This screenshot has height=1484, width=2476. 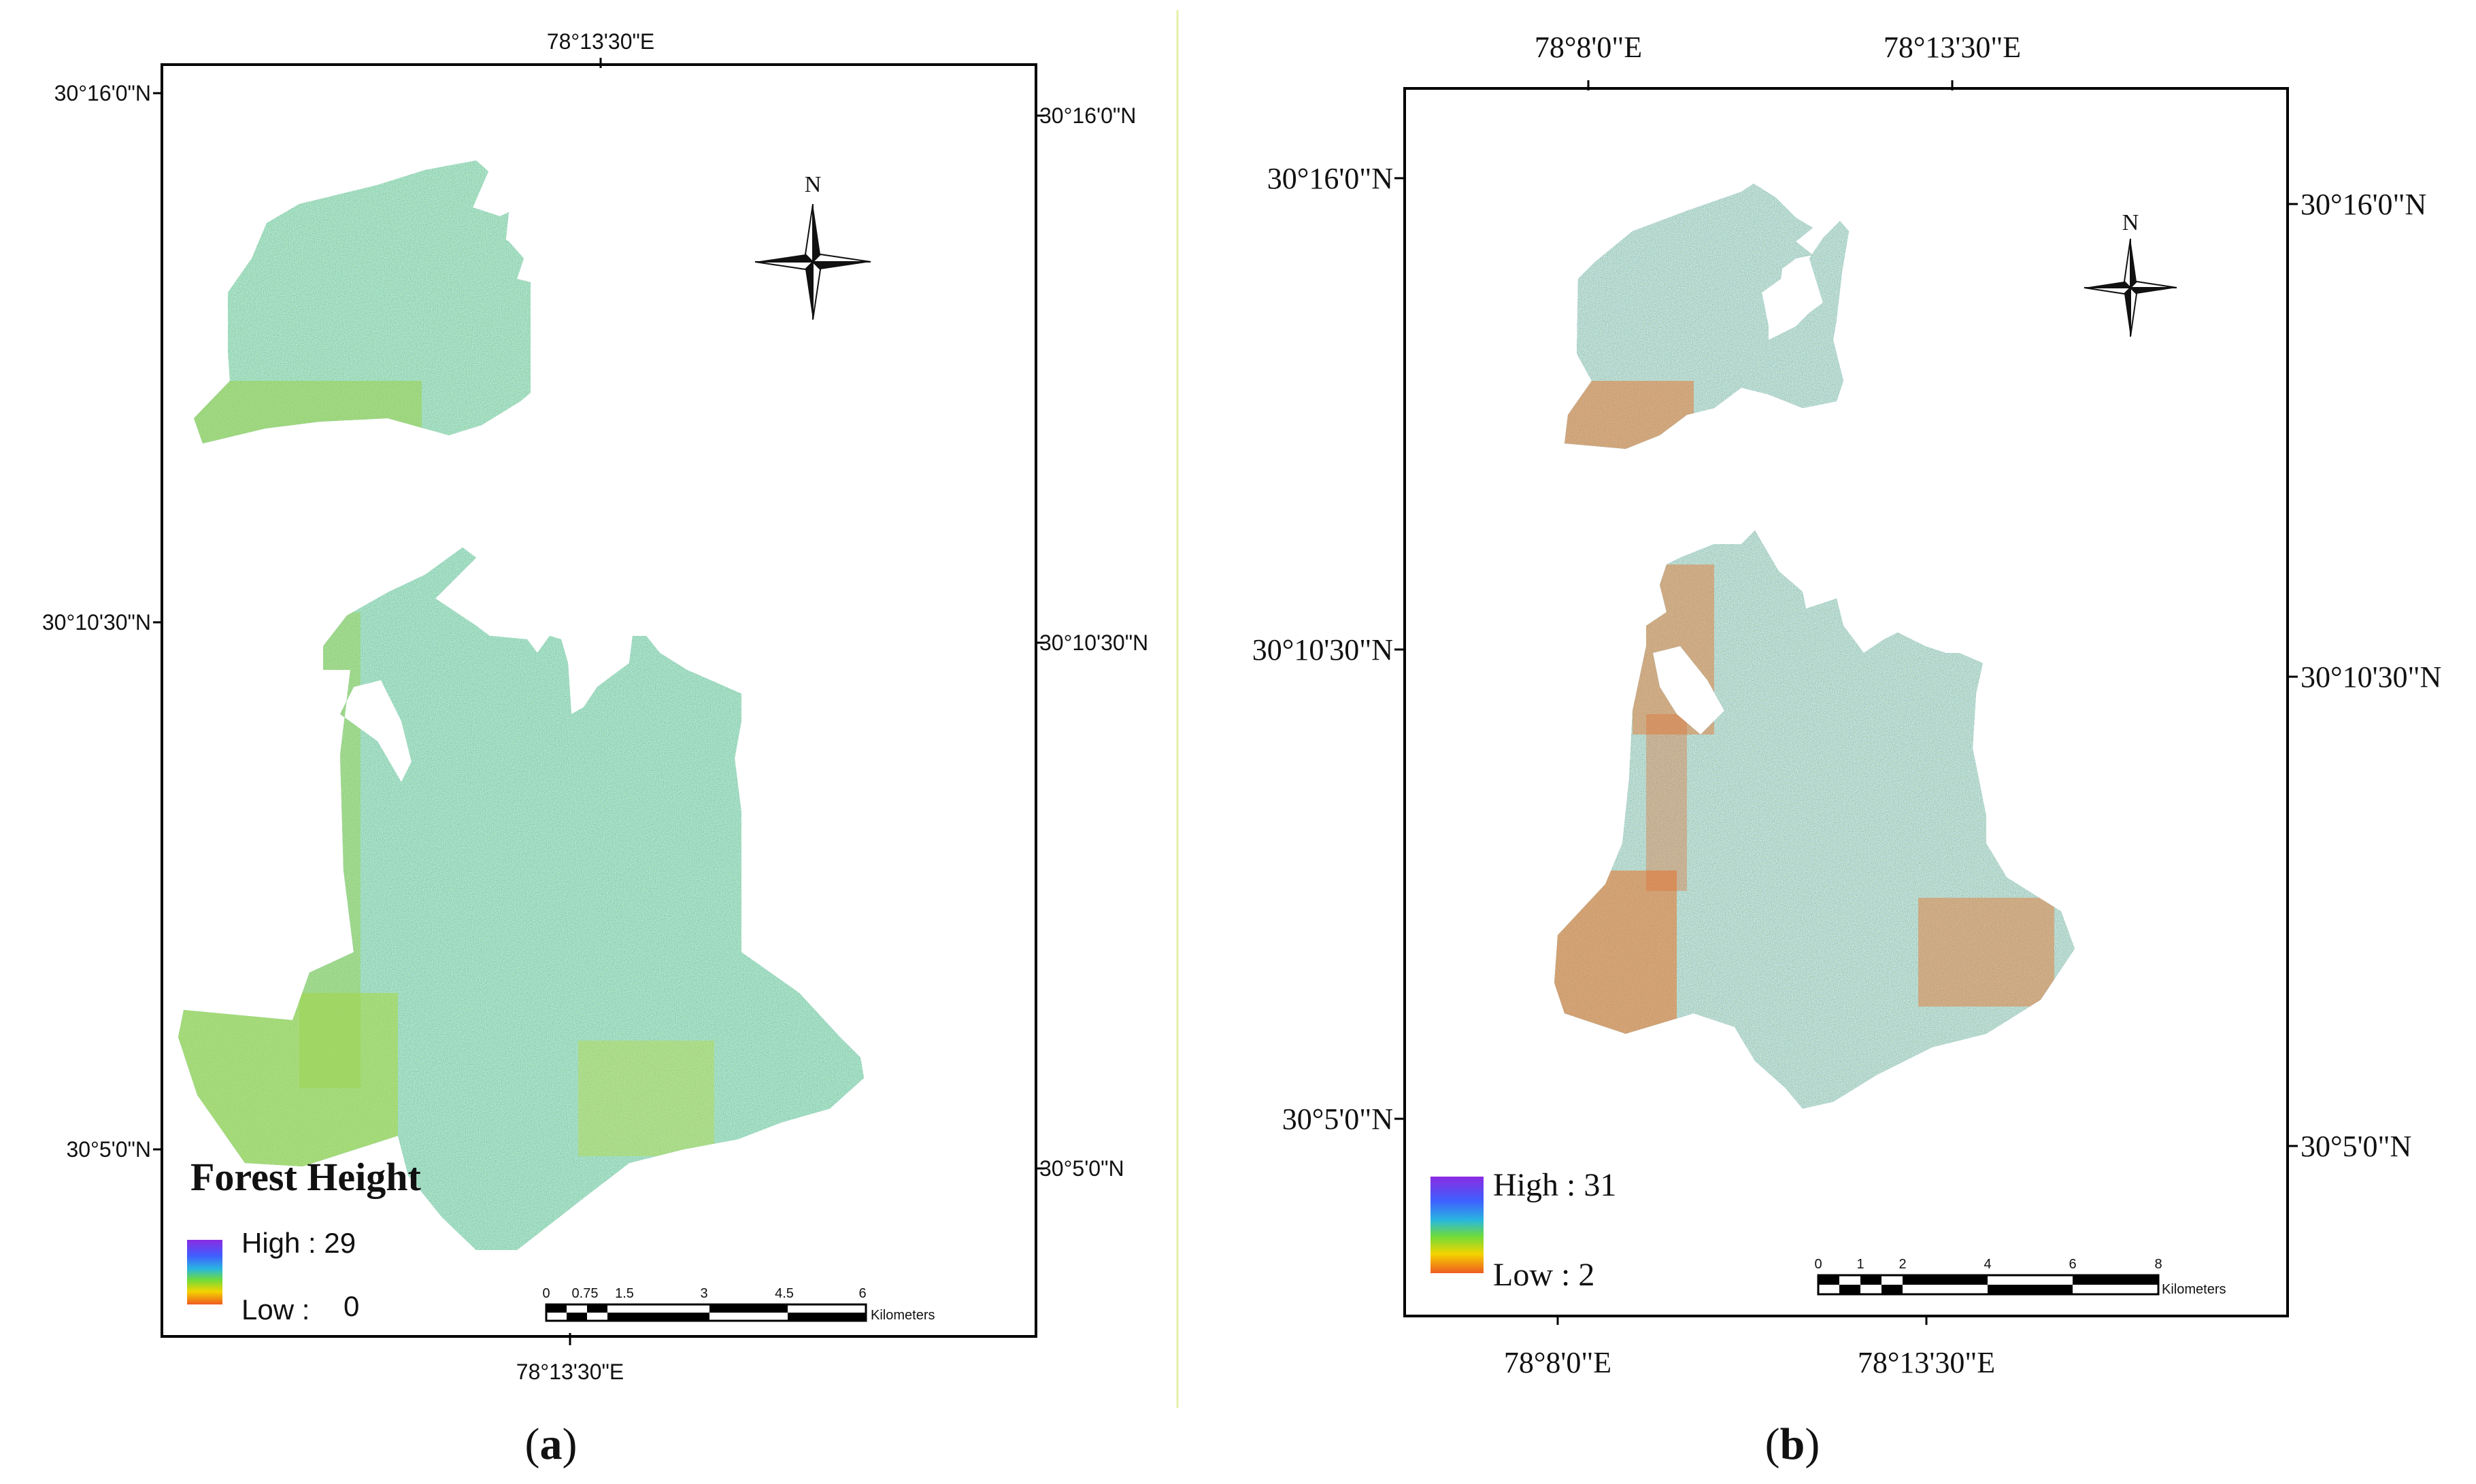 I want to click on scale-tick-a-0: 0, so click(x=546, y=1293).